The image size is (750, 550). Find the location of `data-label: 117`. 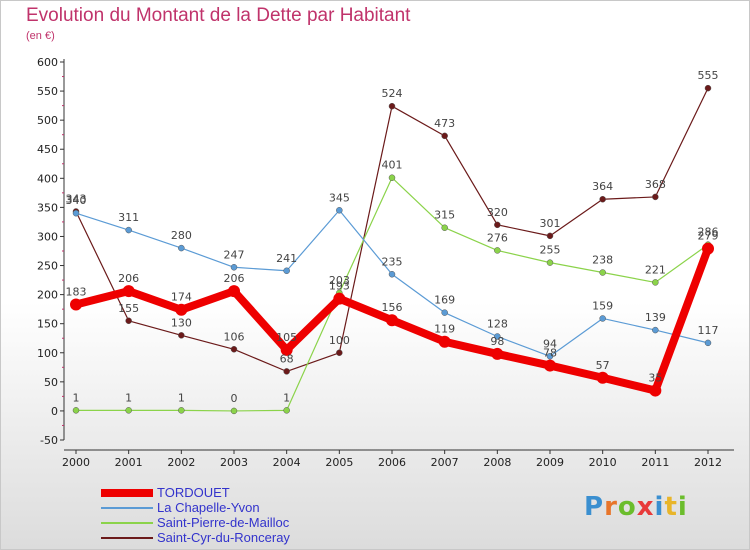

data-label: 117 is located at coordinates (708, 330).